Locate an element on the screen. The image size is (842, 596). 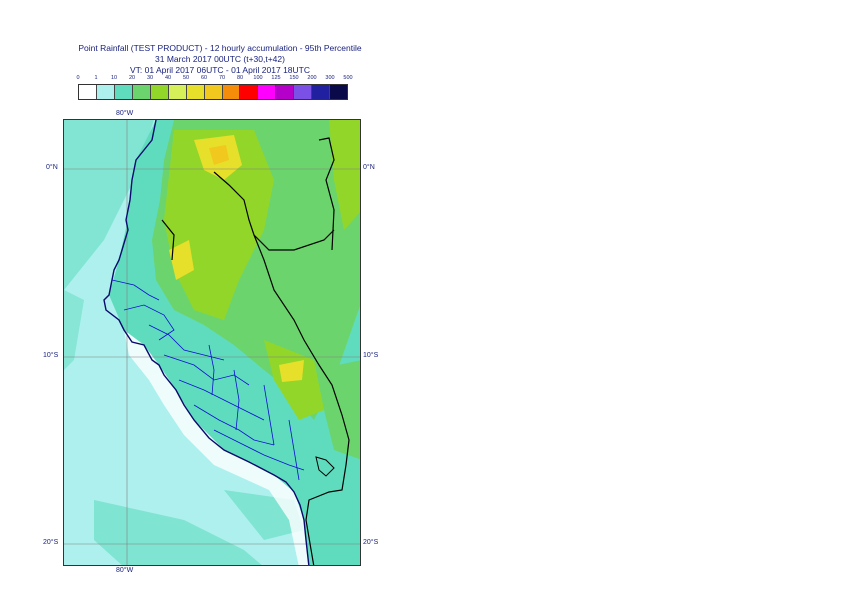
legend-tick-150: 150 is located at coordinates (294, 78).